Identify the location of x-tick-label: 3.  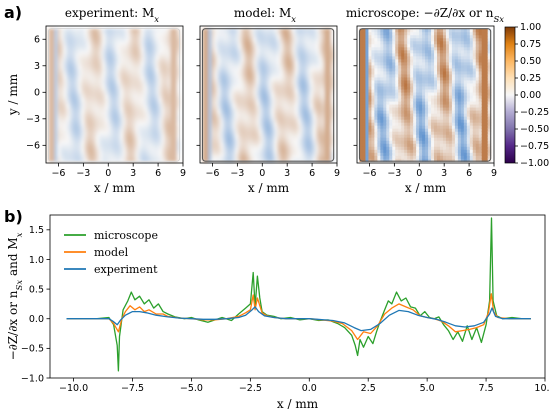
(287, 173).